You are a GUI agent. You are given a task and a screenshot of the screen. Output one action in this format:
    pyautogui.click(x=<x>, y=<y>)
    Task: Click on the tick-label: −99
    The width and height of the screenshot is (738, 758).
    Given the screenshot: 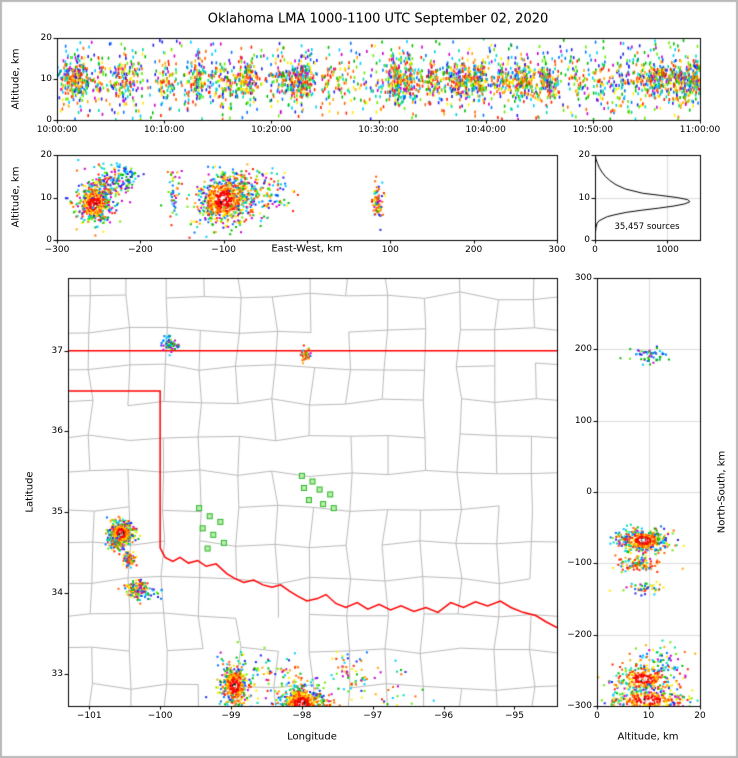 What is the action you would take?
    pyautogui.click(x=231, y=716)
    